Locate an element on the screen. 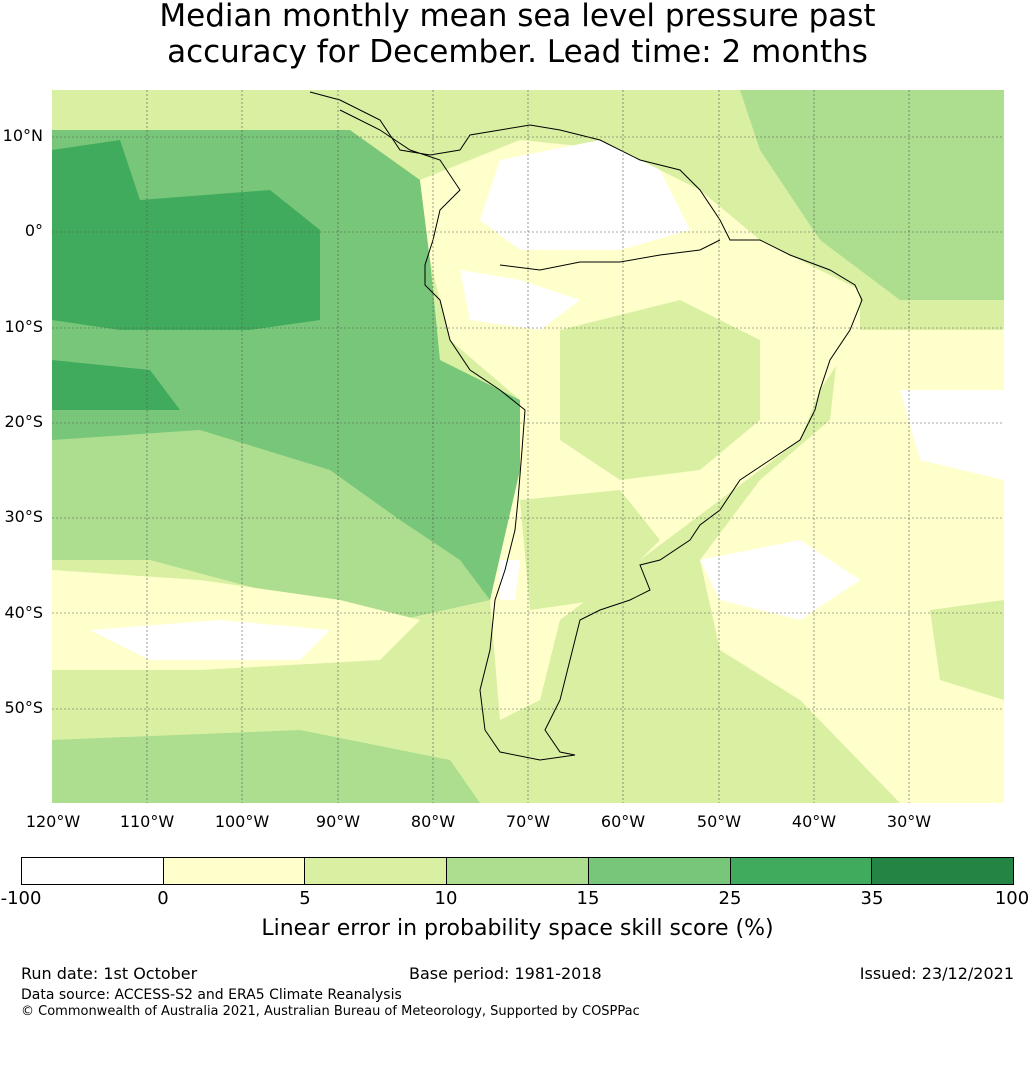 This screenshot has width=1035, height=1065. continent-region-5-10-south is located at coordinates (590, 550).